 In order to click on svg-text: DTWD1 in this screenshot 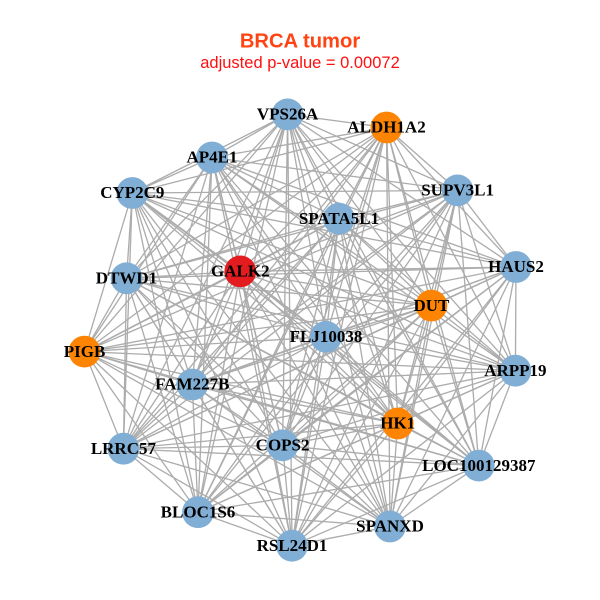, I will do `click(126, 278)`.